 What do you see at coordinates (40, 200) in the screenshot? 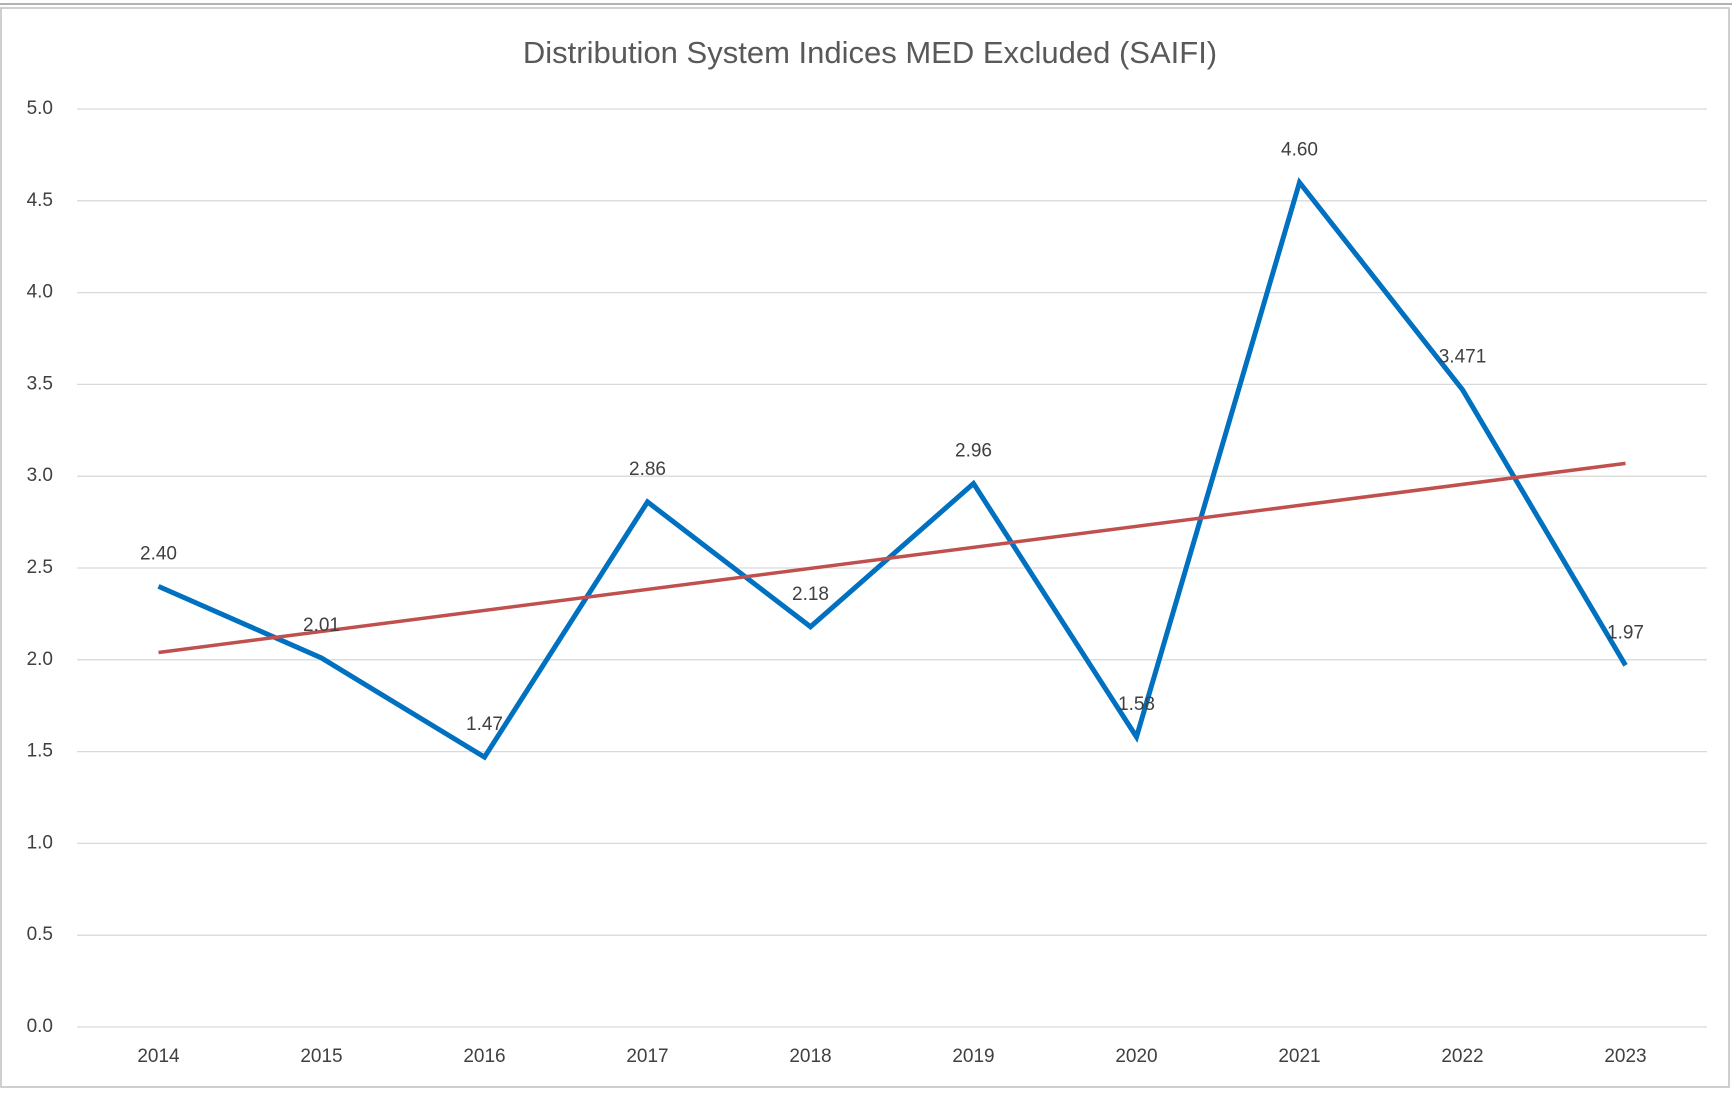
I see `y-tick-label: 4.5` at bounding box center [40, 200].